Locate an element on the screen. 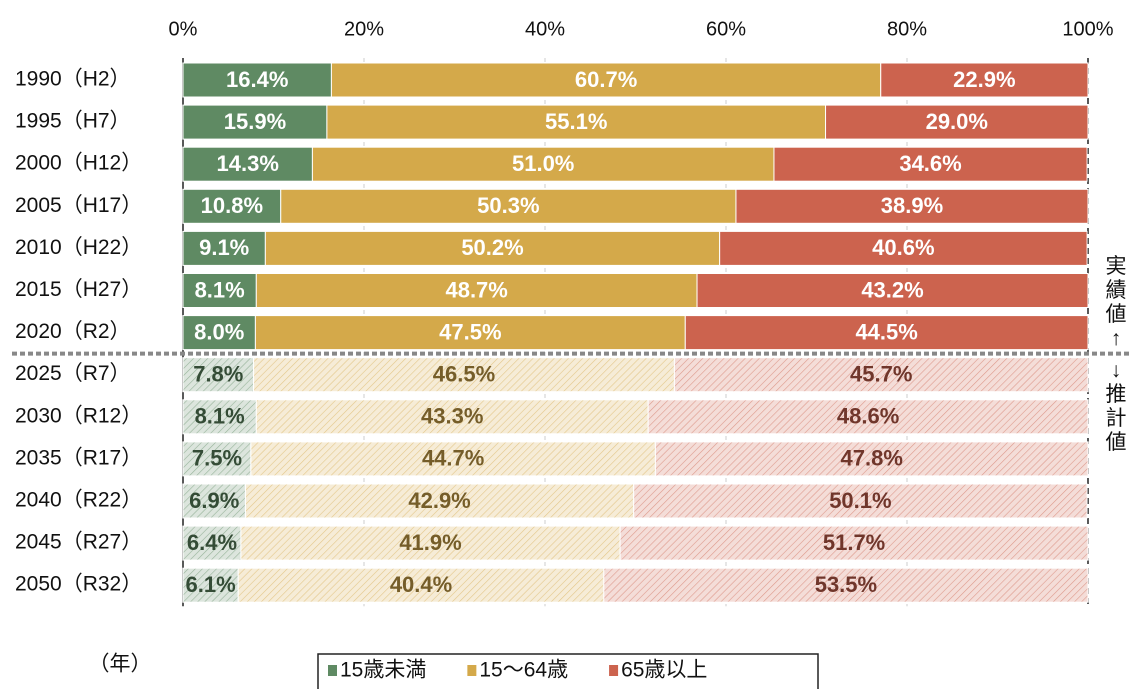 This screenshot has width=1142, height=689. annotation-char: ↑ is located at coordinates (1116, 338).